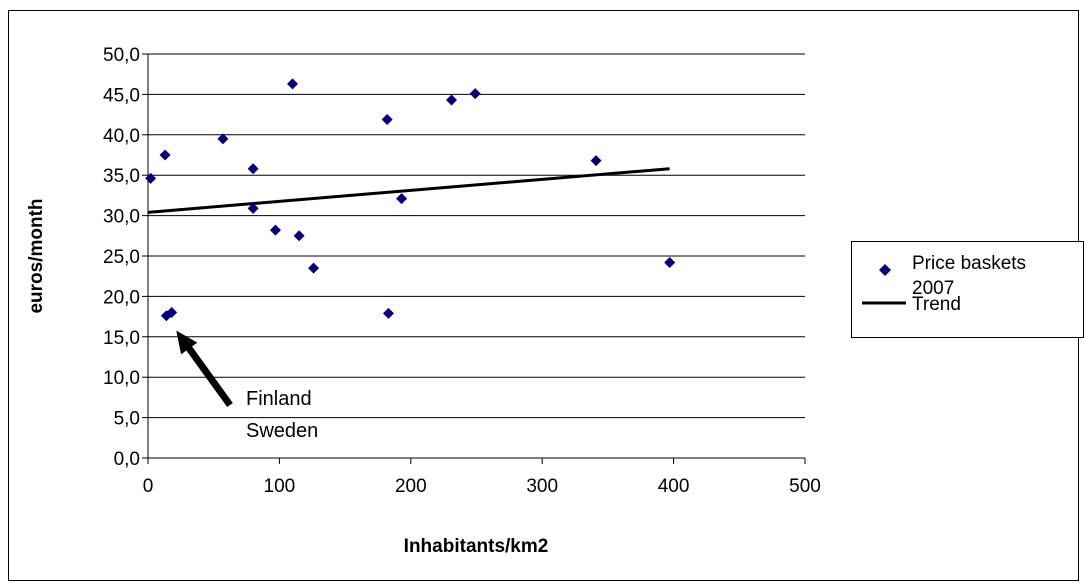 The width and height of the screenshot is (1084, 583). Describe the element at coordinates (148, 486) in the screenshot. I see `x-tick-label: 0` at that location.